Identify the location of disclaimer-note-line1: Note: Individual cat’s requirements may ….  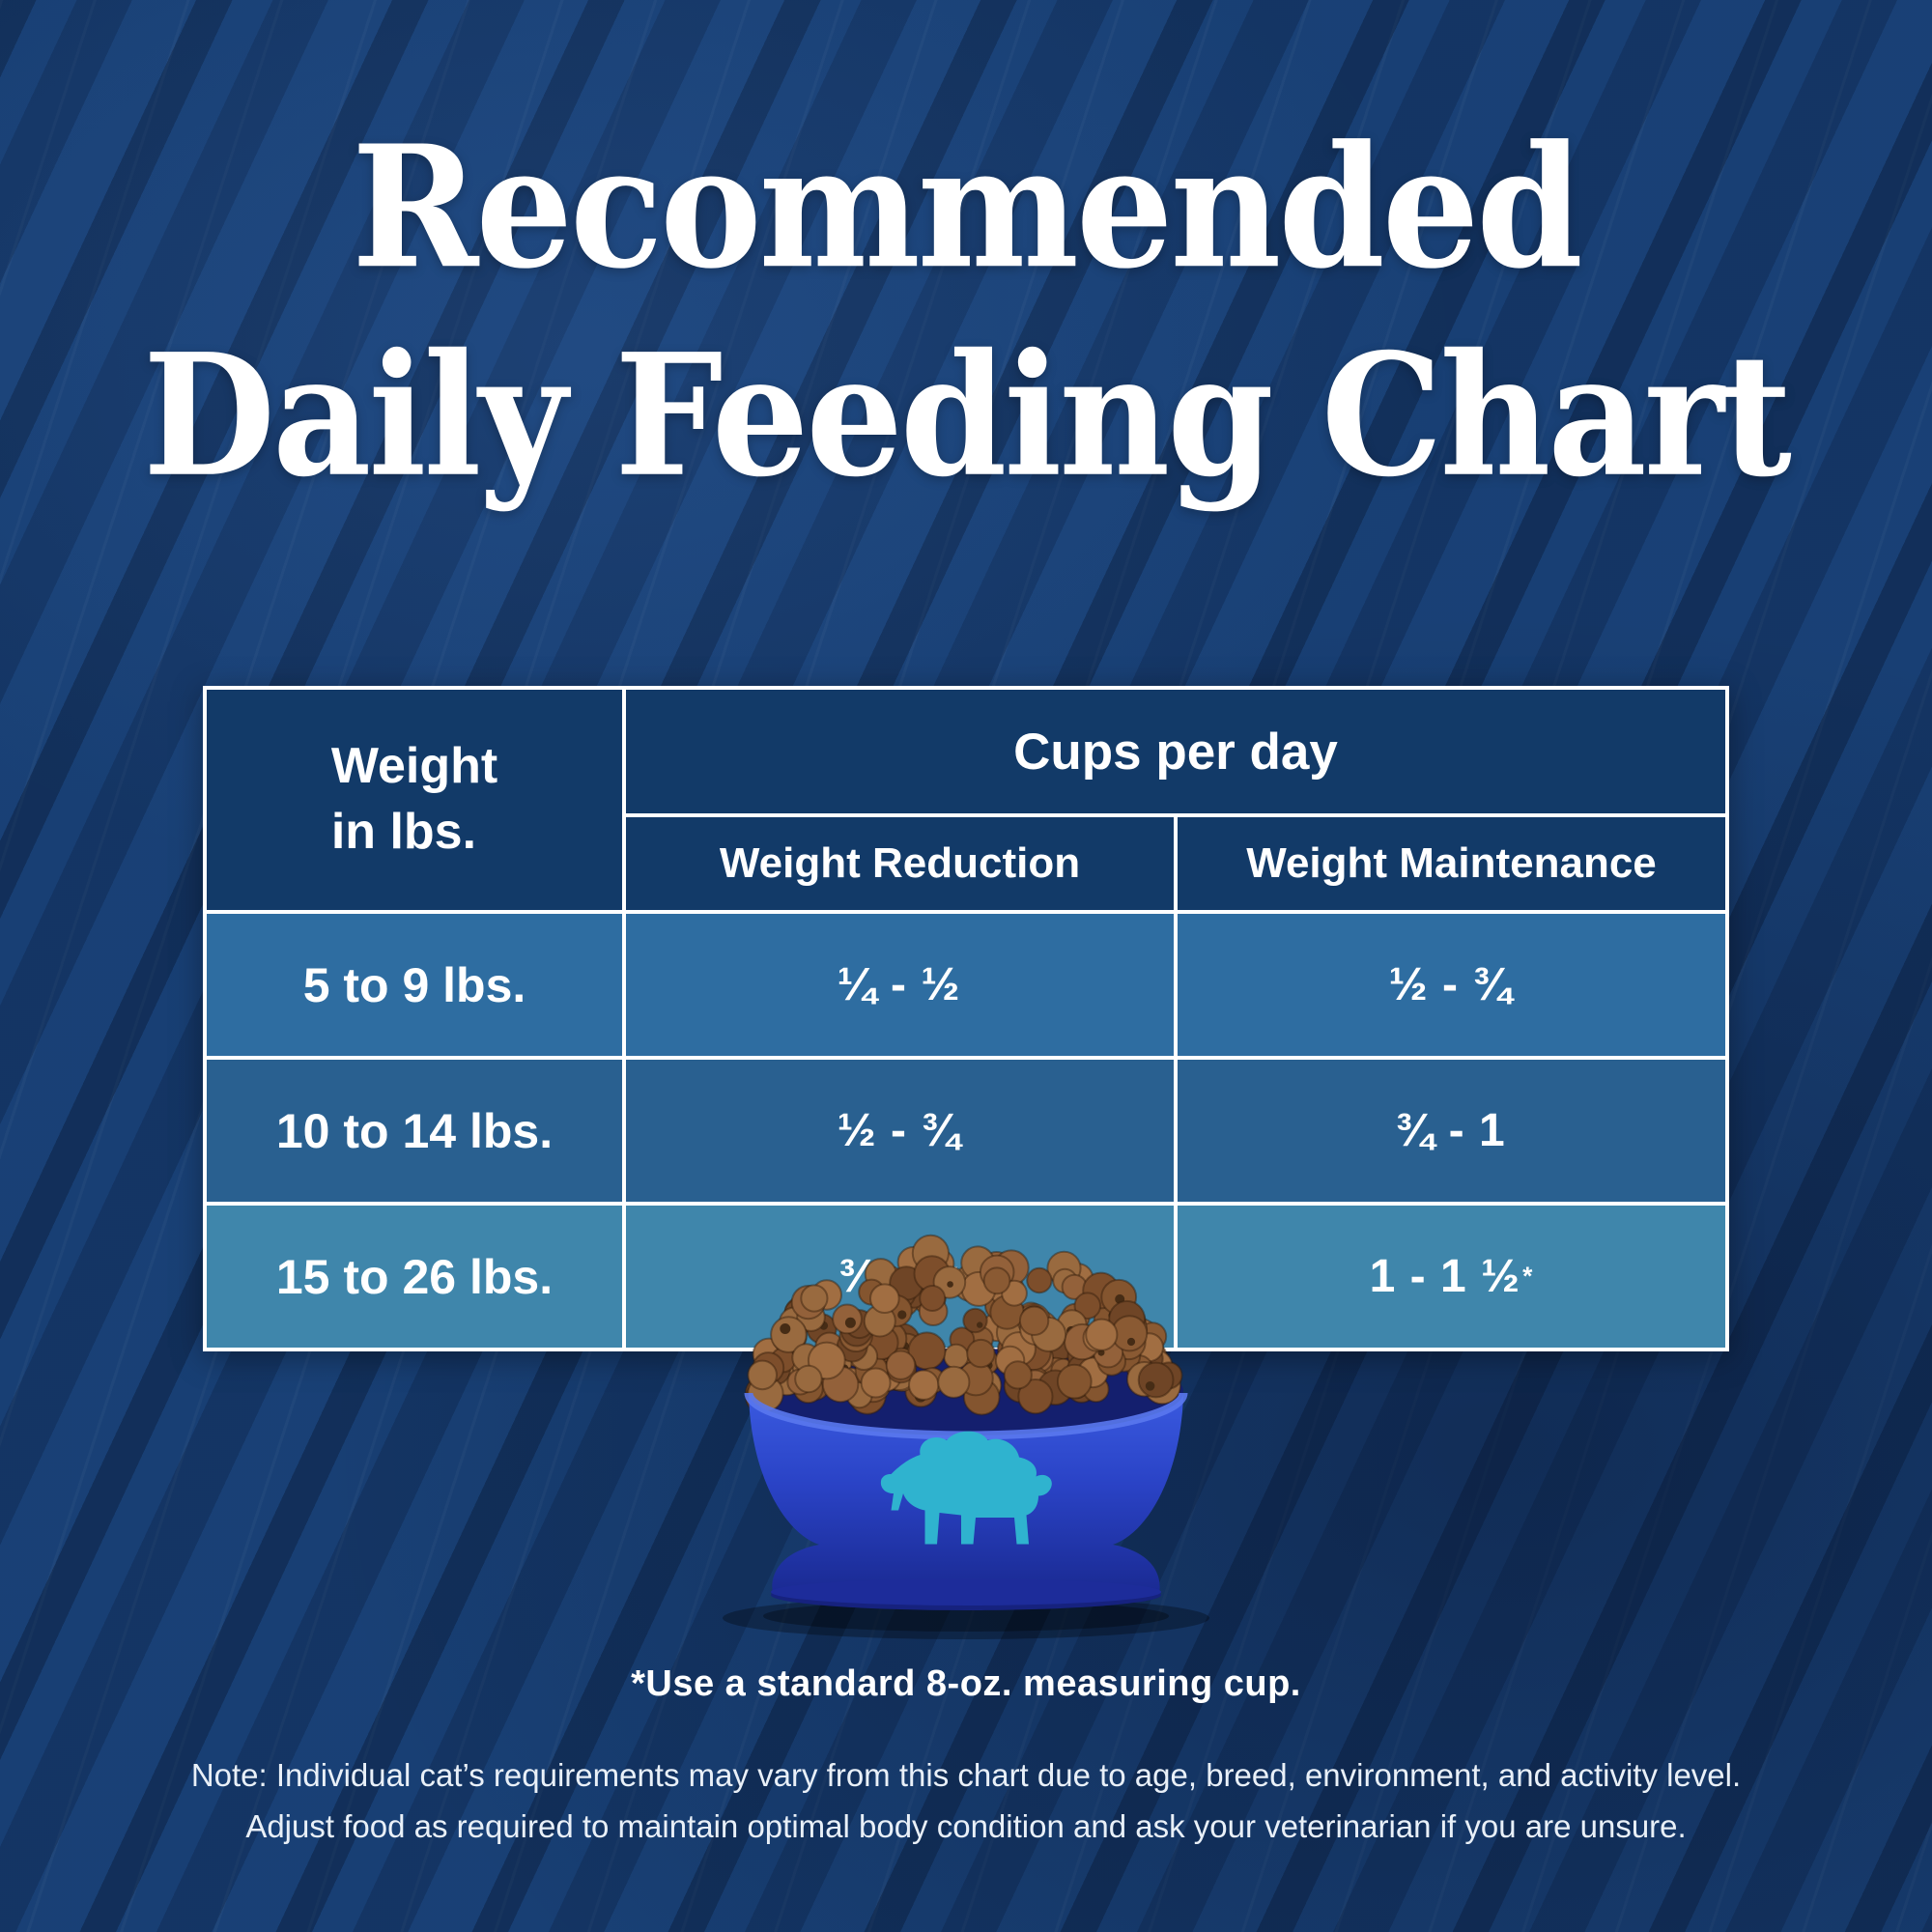
(966, 1775).